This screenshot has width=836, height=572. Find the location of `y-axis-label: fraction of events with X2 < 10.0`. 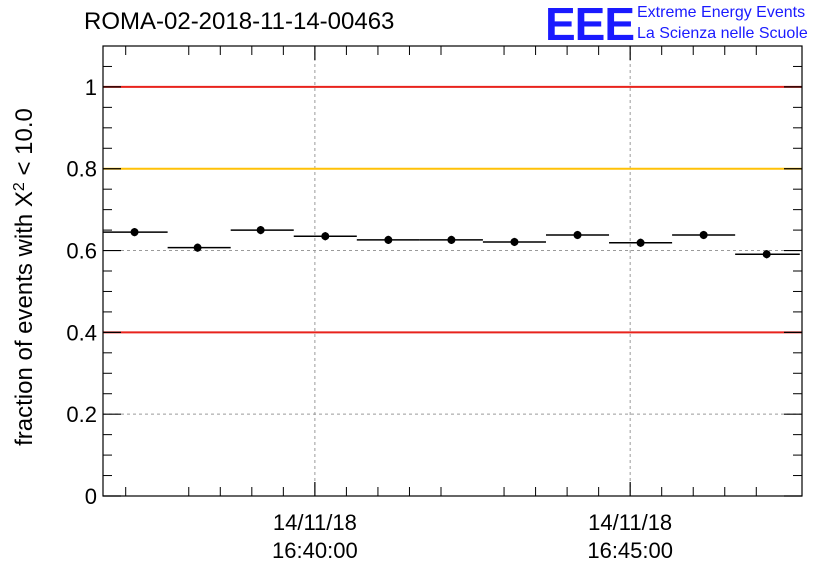

y-axis-label: fraction of events with X2 < 10.0 is located at coordinates (25, 277).